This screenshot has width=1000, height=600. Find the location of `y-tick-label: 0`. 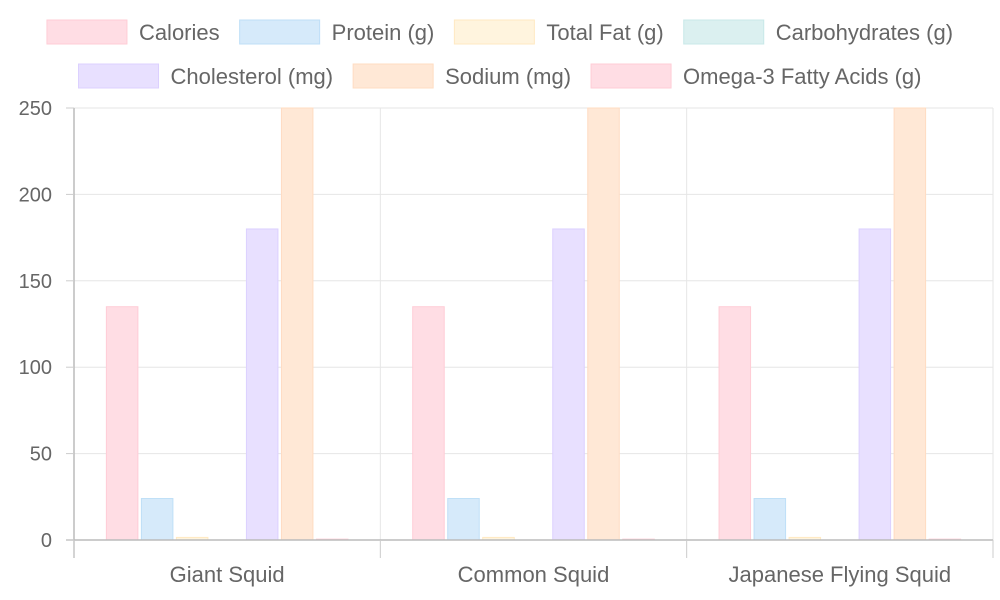

y-tick-label: 0 is located at coordinates (46, 541).